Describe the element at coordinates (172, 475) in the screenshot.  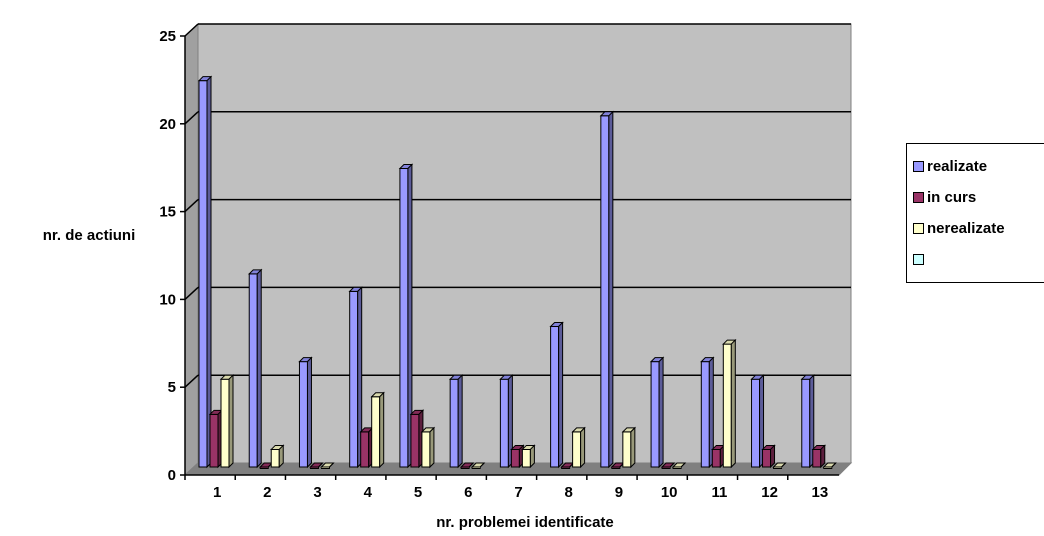
I see `y-tick-label: 0` at that location.